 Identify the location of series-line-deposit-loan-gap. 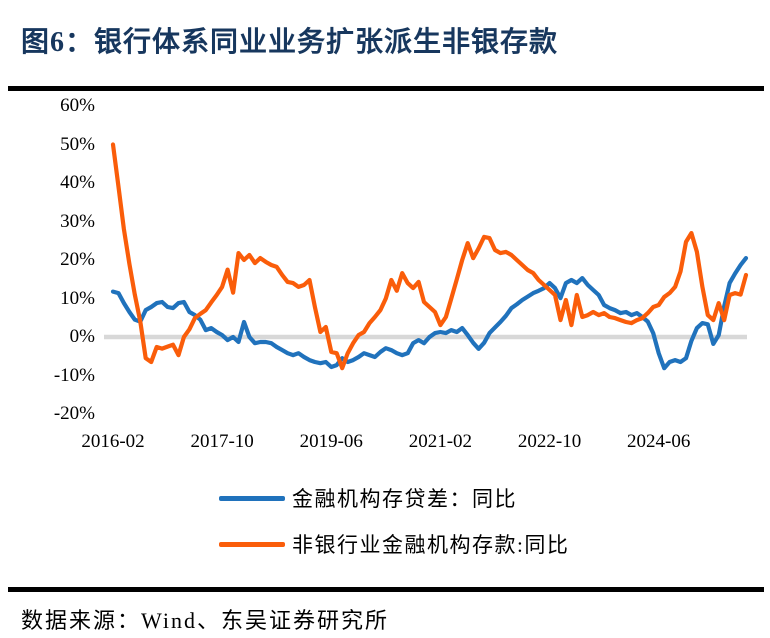
(429, 313).